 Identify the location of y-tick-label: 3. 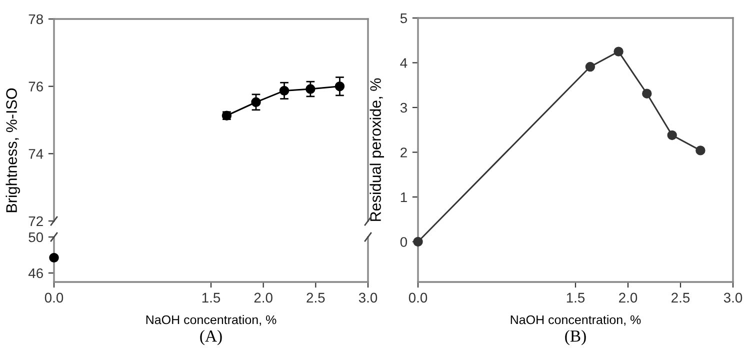
(403, 107).